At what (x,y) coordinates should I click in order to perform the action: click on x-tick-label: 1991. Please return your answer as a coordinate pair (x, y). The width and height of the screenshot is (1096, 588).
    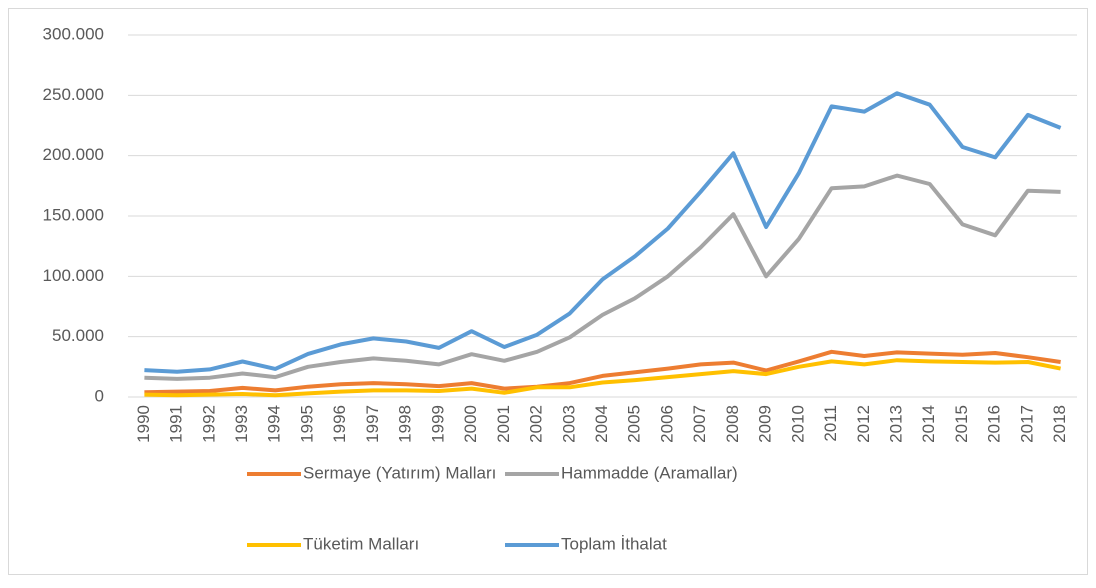
    Looking at the image, I should click on (176, 424).